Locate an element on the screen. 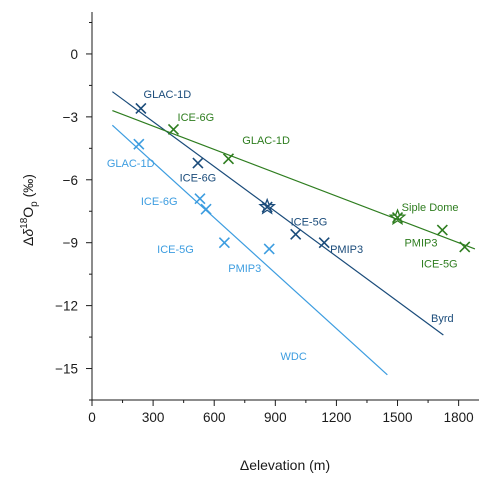 Image resolution: width=496 pixels, height=478 pixels. byrd-point-label: PMIP3 is located at coordinates (346, 250).